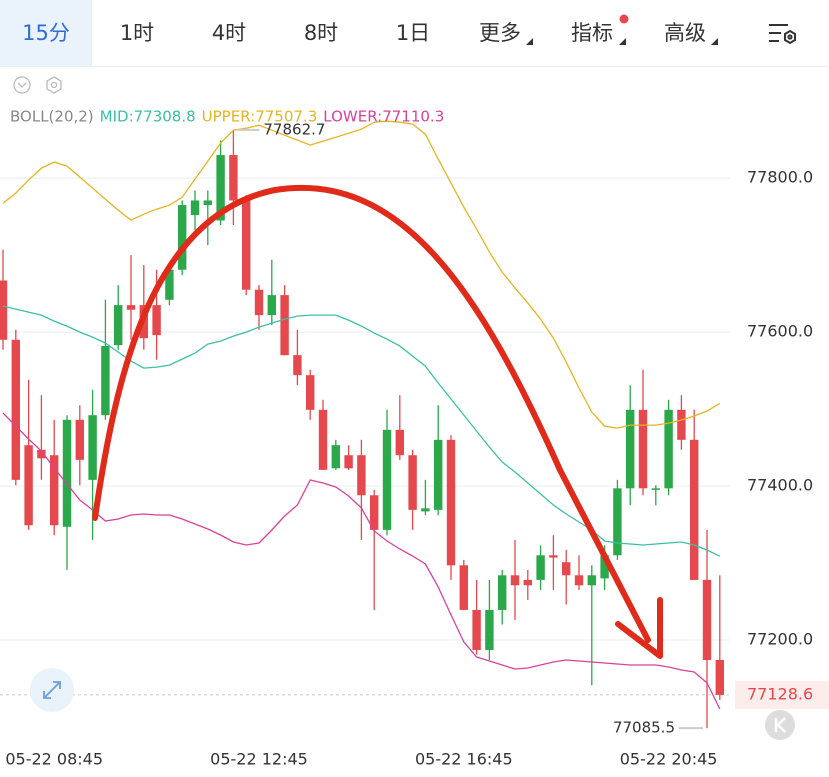 The height and width of the screenshot is (777, 829). I want to click on y-tick-label: 77800.0, so click(780, 177).